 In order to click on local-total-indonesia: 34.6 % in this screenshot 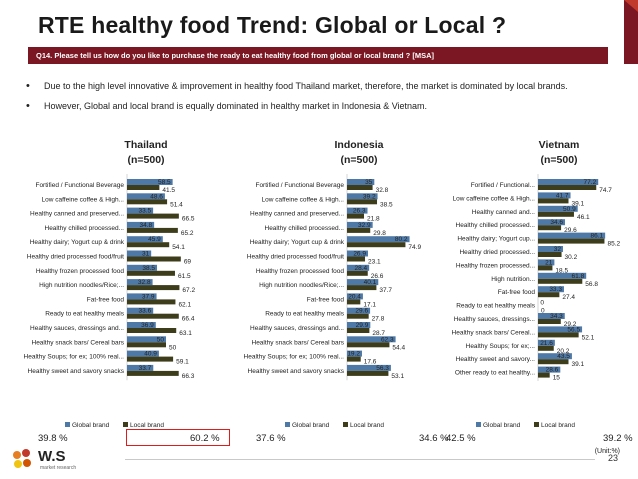, I will do `click(434, 438)`.